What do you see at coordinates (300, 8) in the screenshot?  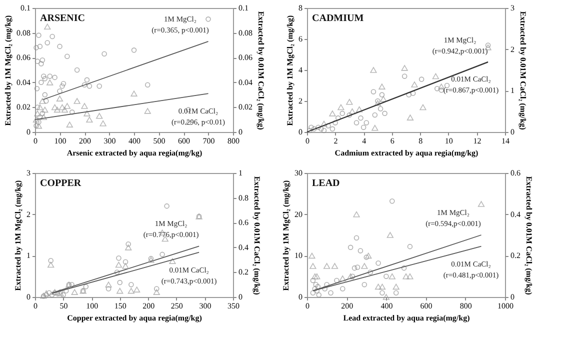 I see `y-tick-label: 8` at bounding box center [300, 8].